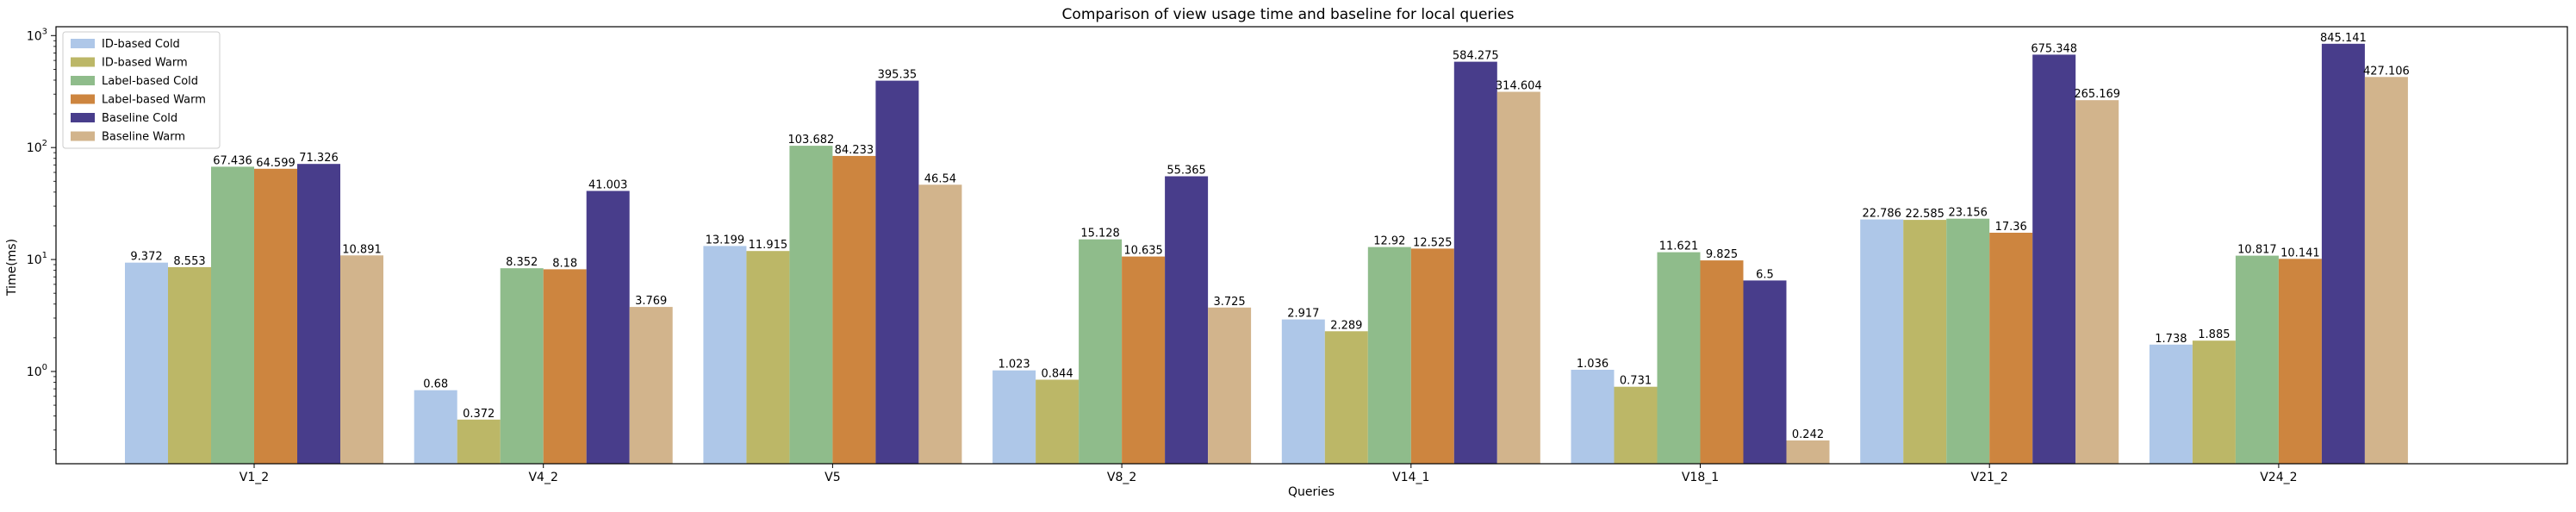 The height and width of the screenshot is (512, 2576). What do you see at coordinates (522, 262) in the screenshot?
I see `data-label: 8.352` at bounding box center [522, 262].